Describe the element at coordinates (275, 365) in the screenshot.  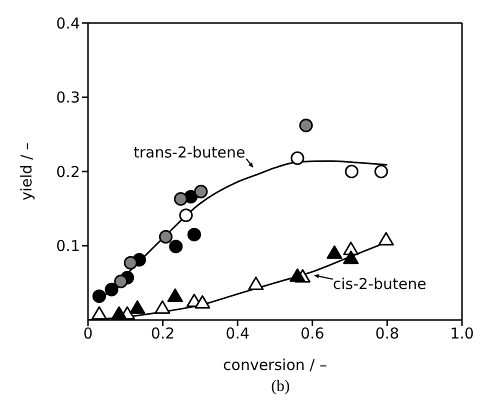
I see `x-axis-title: conversion / –` at that location.